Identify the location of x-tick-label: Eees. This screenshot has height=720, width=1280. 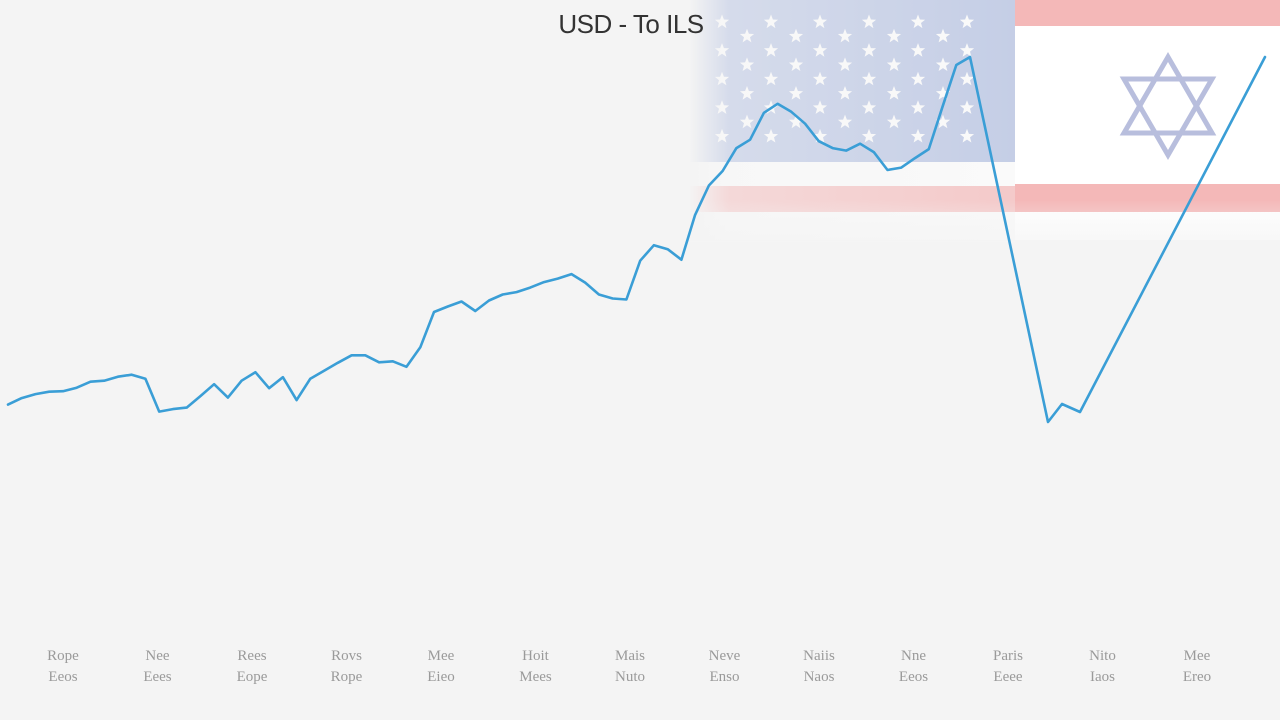
(157, 677).